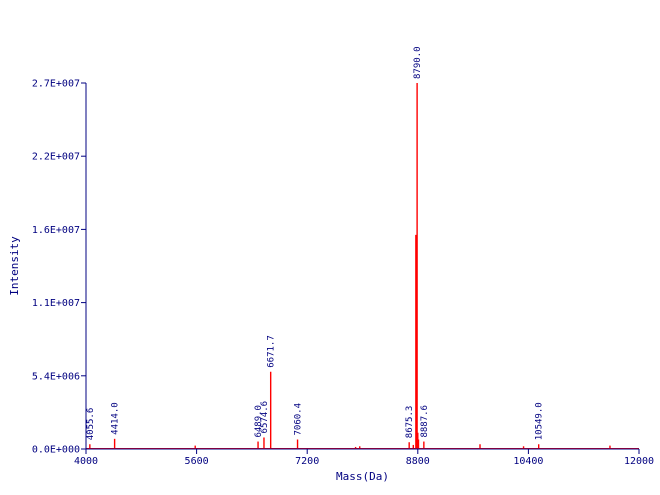  What do you see at coordinates (56, 157) in the screenshot?
I see `y-tick-label: 2.2E+007` at bounding box center [56, 157].